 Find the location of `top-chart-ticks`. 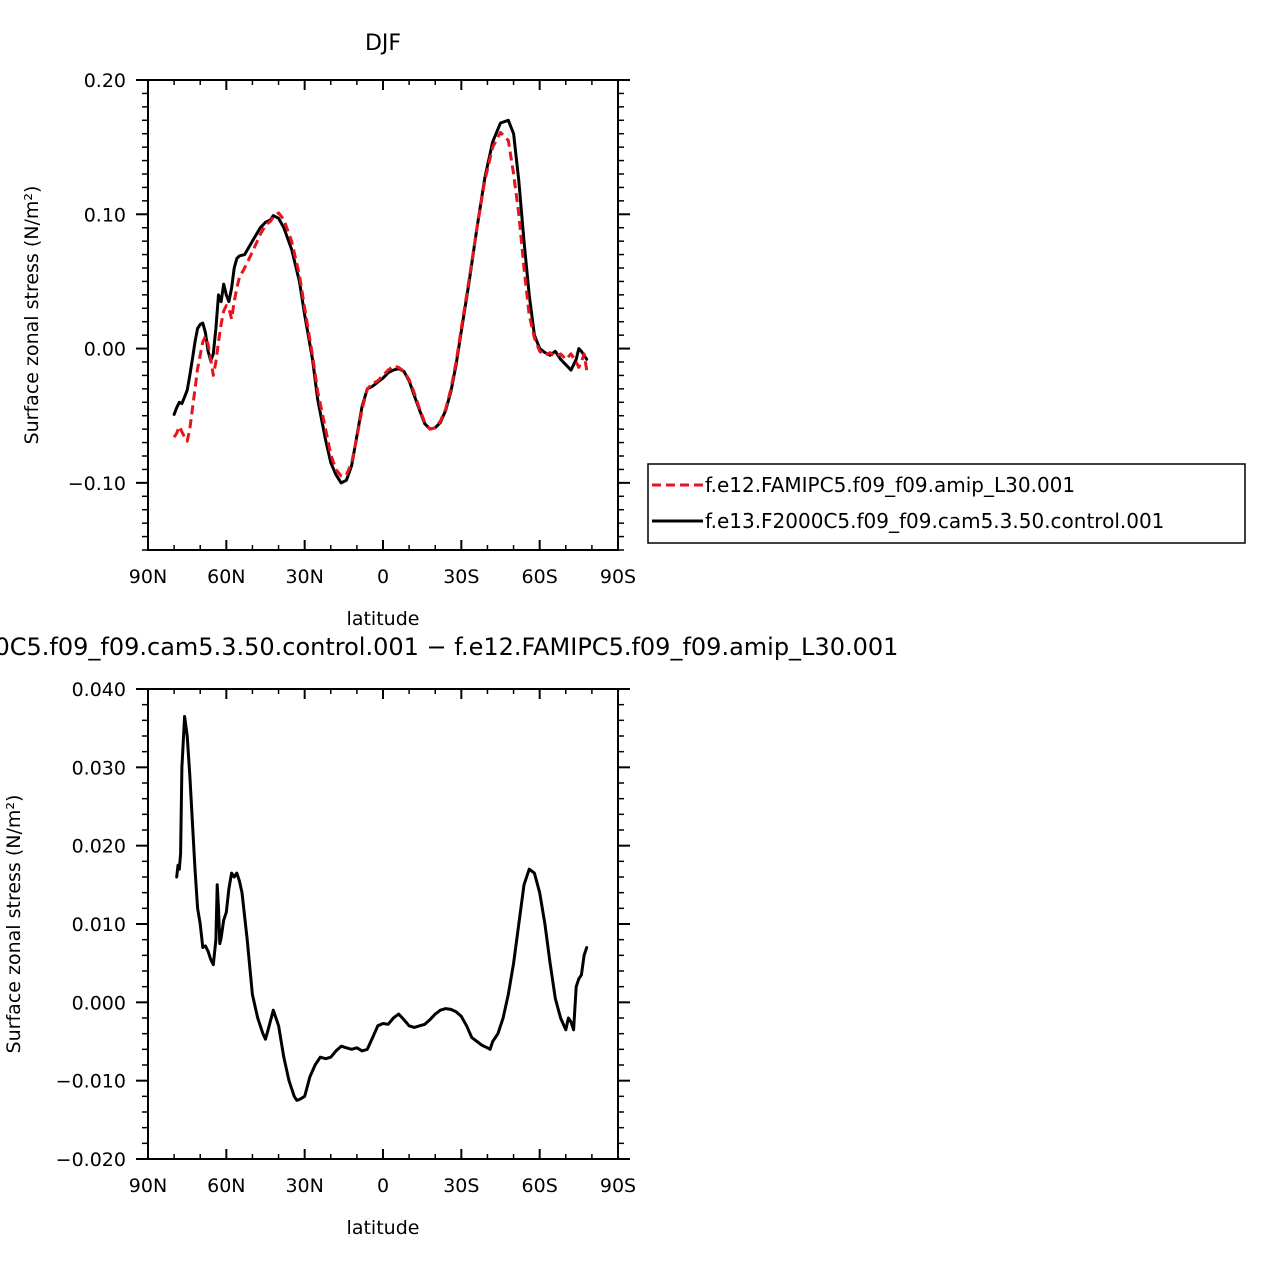

top-chart-ticks is located at coordinates (383, 315).